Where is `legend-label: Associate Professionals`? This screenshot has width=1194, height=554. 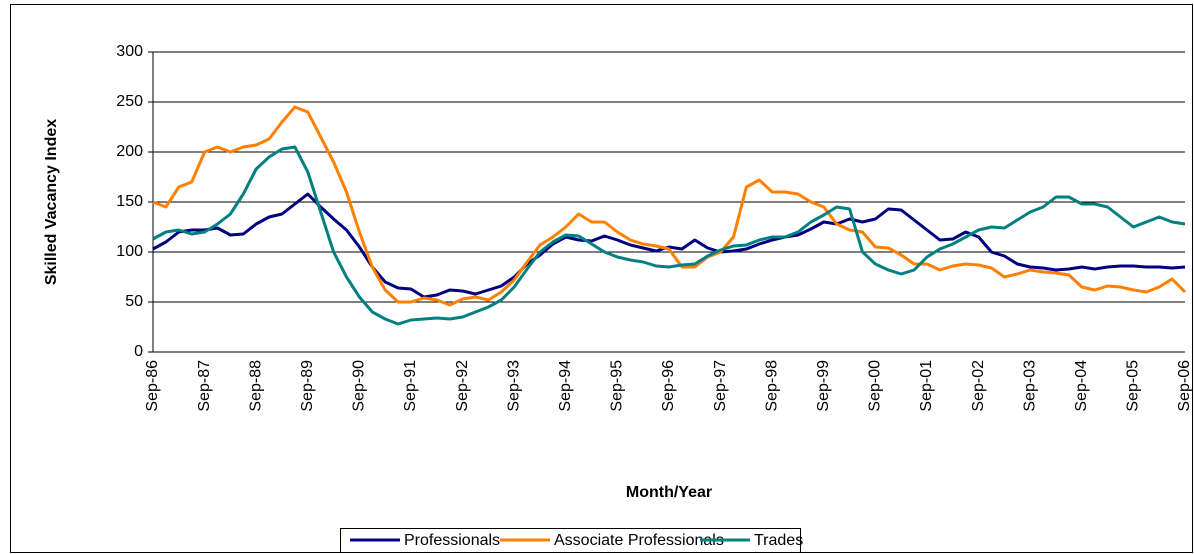
legend-label: Associate Professionals is located at coordinates (639, 540).